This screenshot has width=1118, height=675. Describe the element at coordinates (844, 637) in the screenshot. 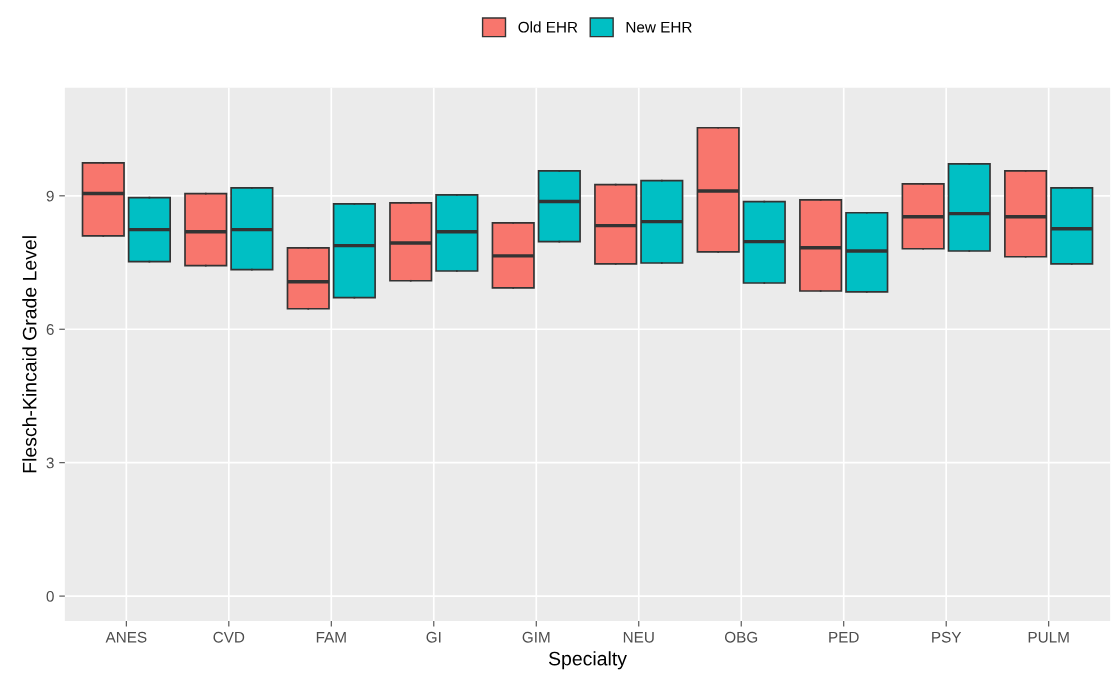

I see `x-tick-label: PED` at that location.